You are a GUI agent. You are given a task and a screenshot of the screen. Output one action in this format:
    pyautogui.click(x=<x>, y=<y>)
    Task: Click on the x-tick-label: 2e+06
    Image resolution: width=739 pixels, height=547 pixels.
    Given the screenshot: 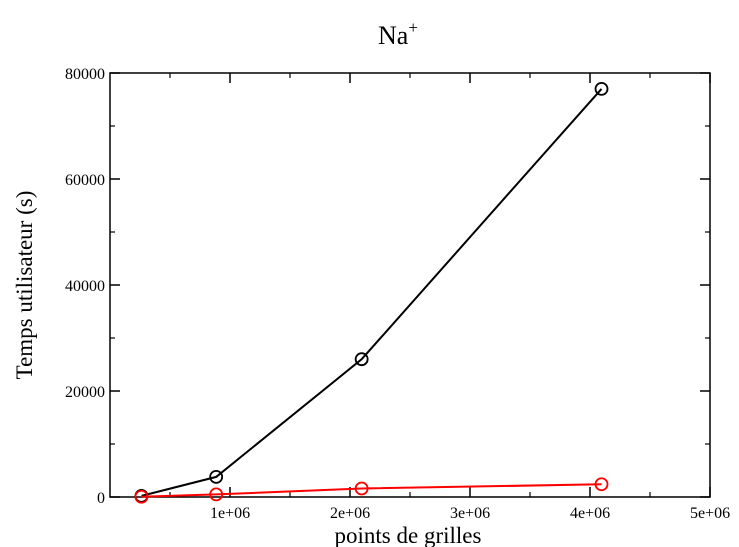 What is the action you would take?
    pyautogui.click(x=350, y=513)
    